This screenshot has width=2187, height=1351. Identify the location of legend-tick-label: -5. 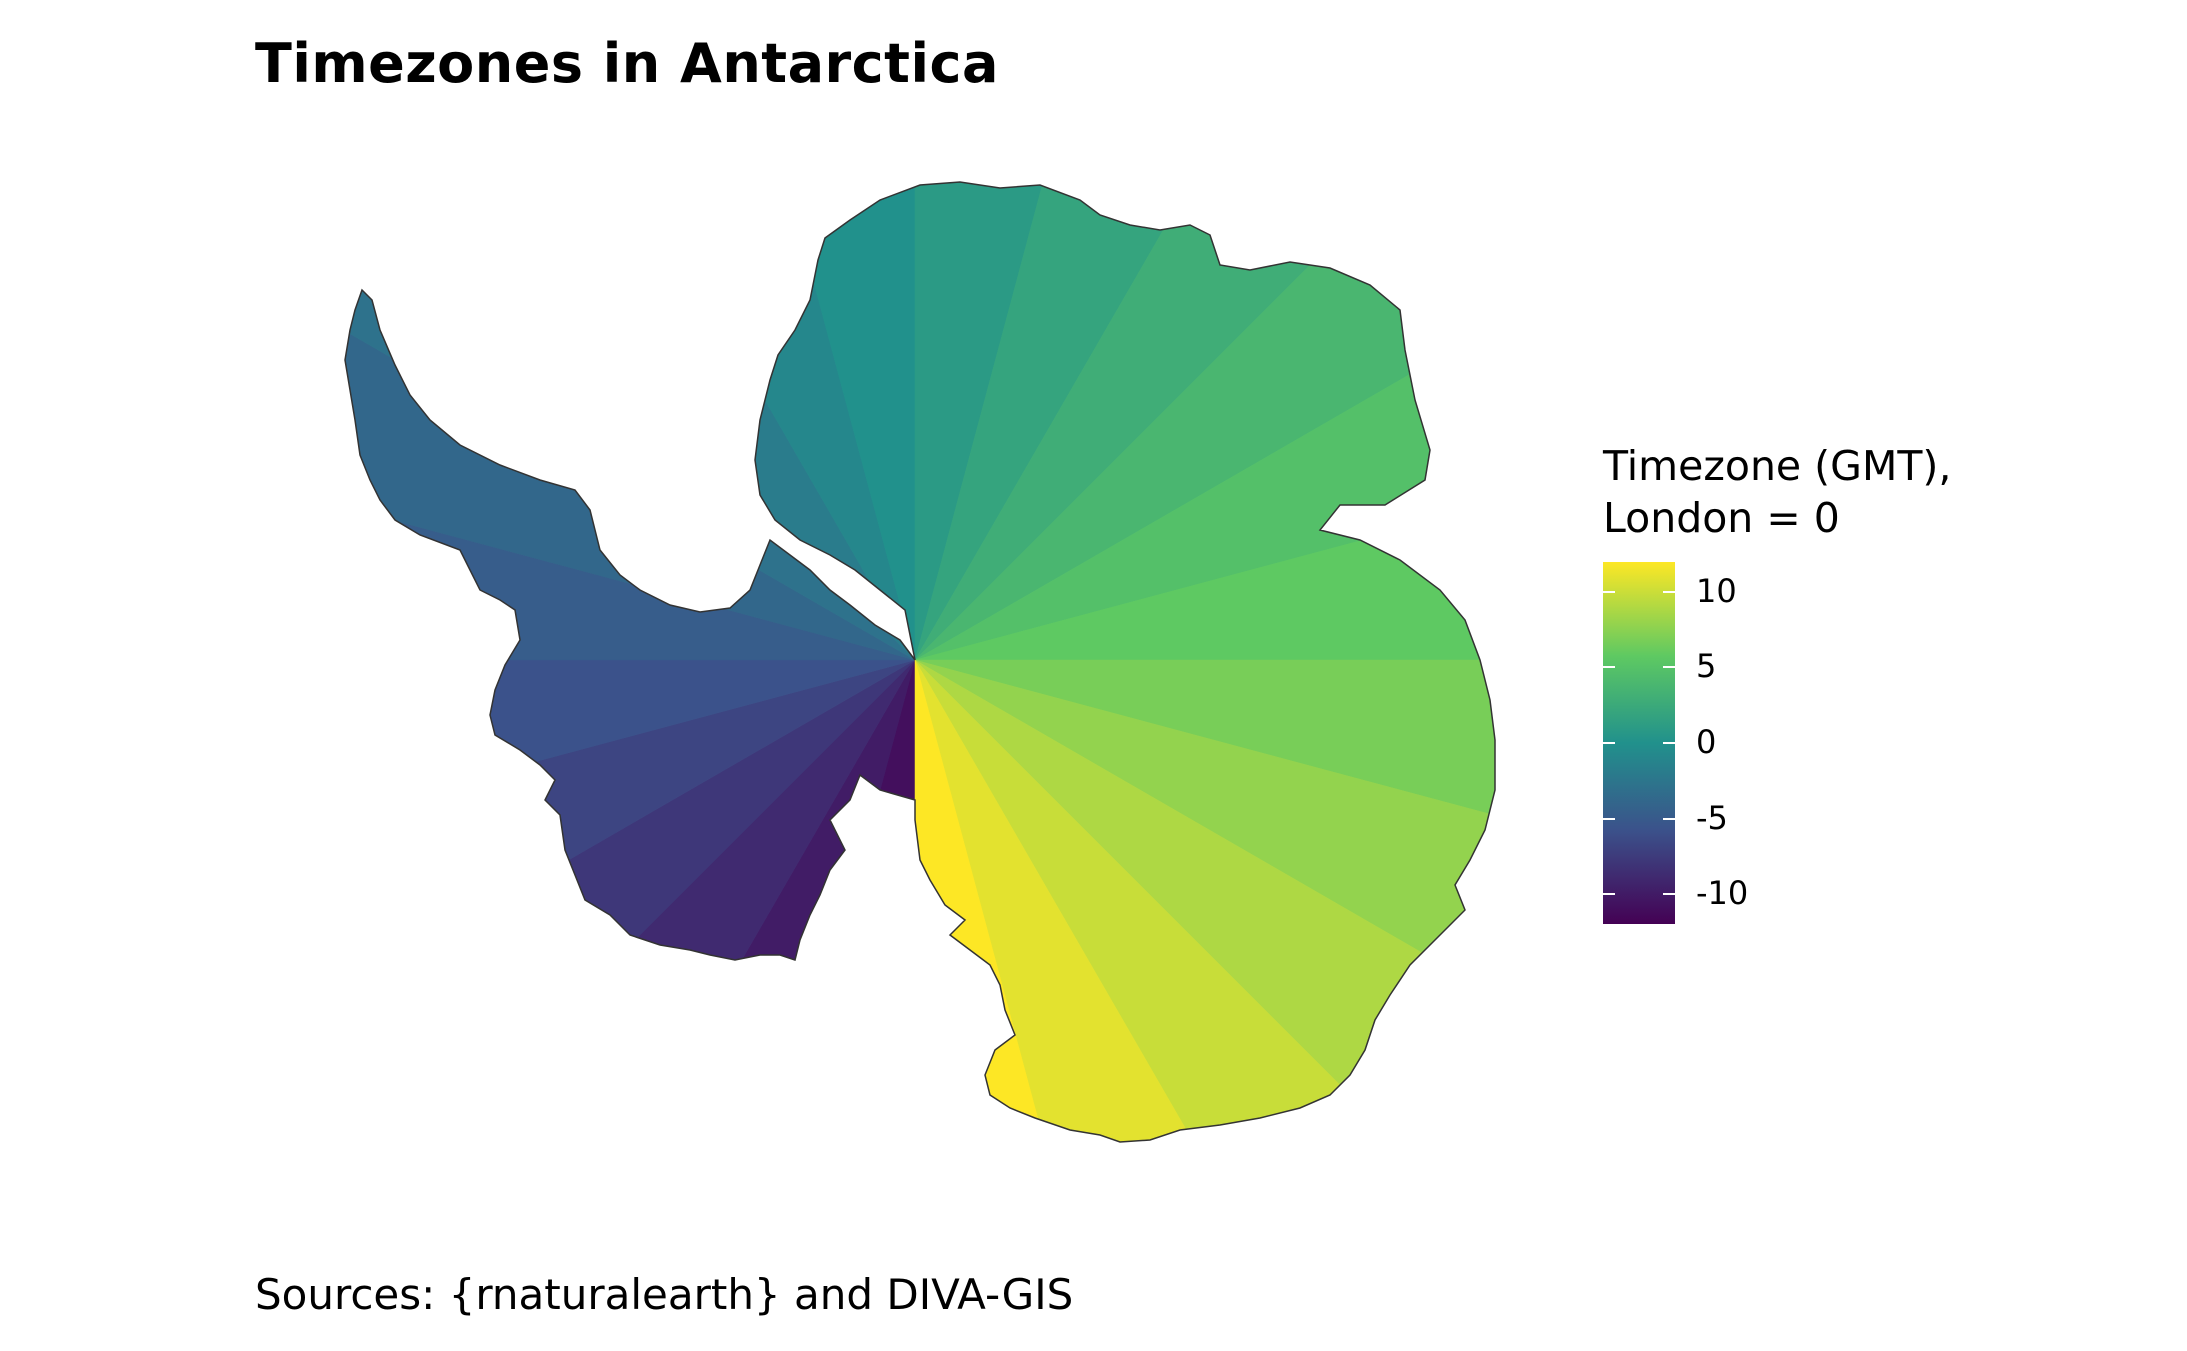
(1712, 818).